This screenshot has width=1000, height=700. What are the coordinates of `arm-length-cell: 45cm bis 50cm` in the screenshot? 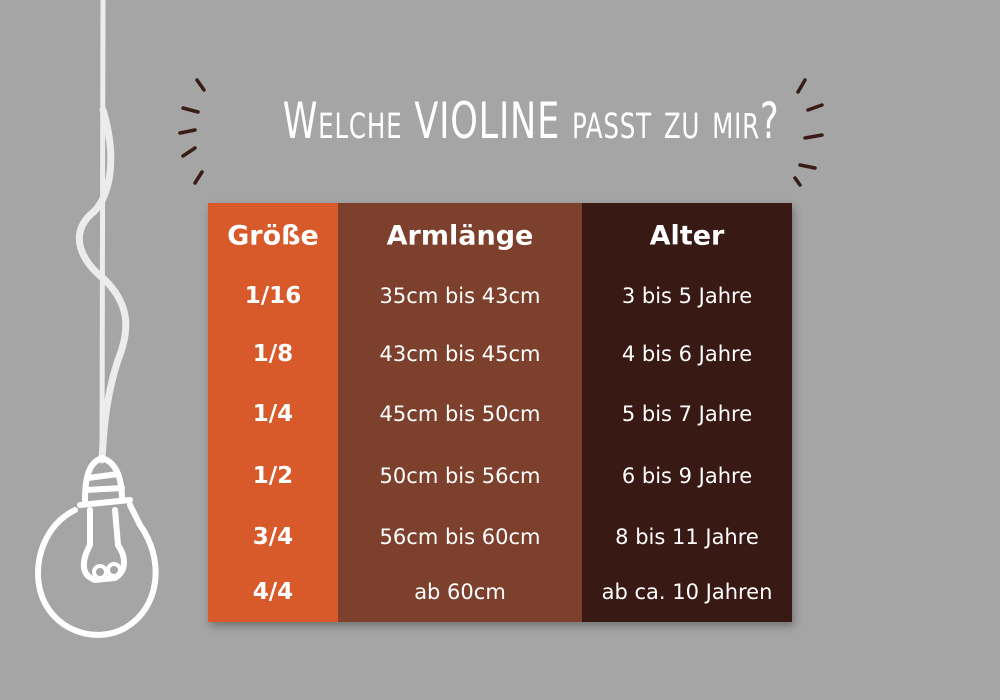 It's located at (460, 414).